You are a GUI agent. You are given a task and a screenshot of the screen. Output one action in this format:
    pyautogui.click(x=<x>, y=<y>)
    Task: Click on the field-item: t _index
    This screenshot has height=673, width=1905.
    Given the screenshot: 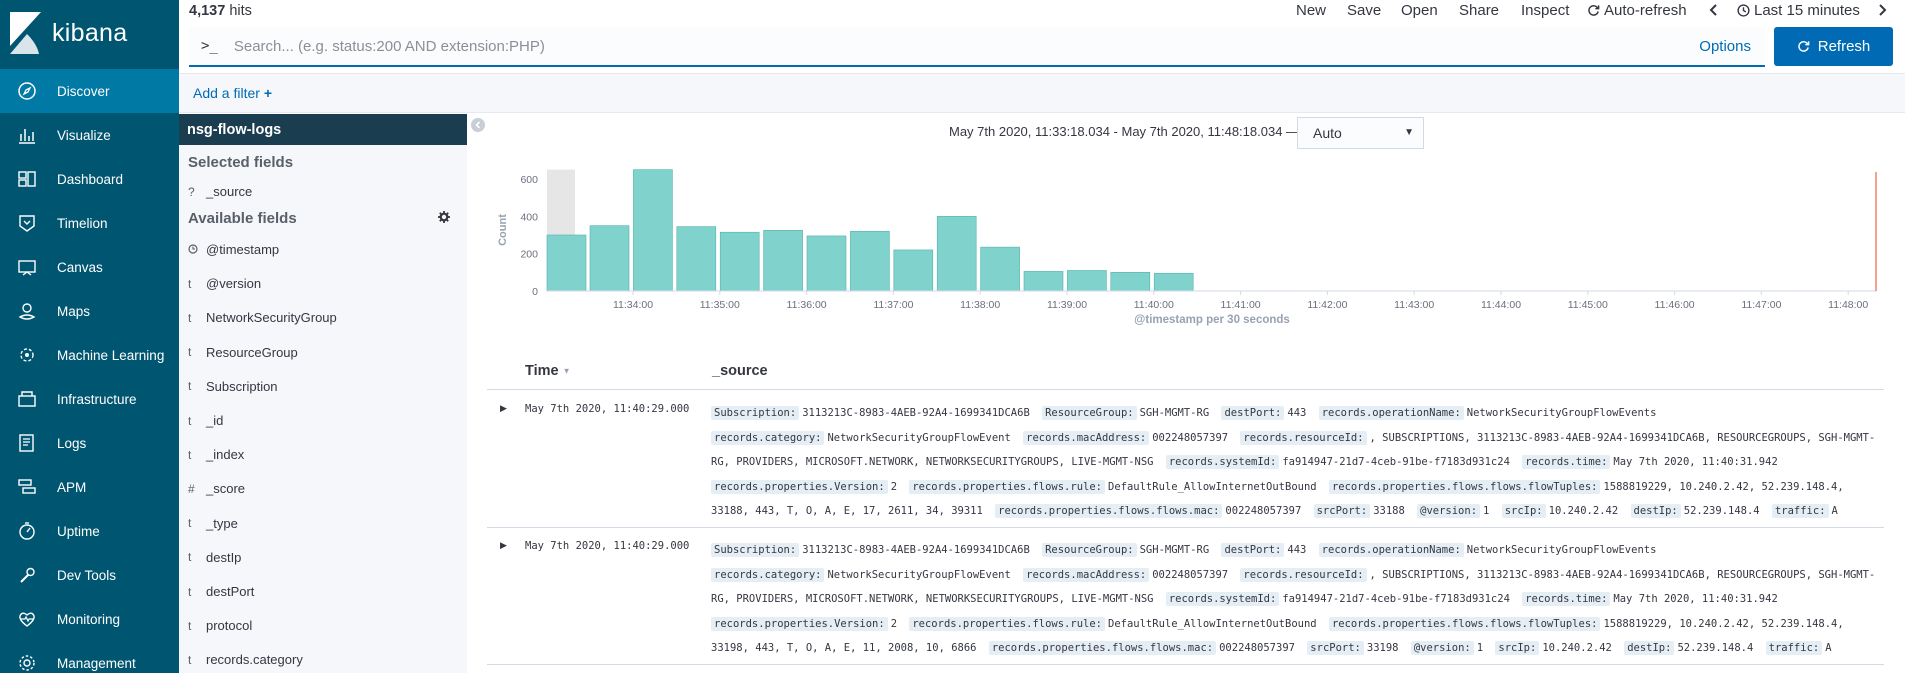 What is the action you would take?
    pyautogui.click(x=216, y=454)
    